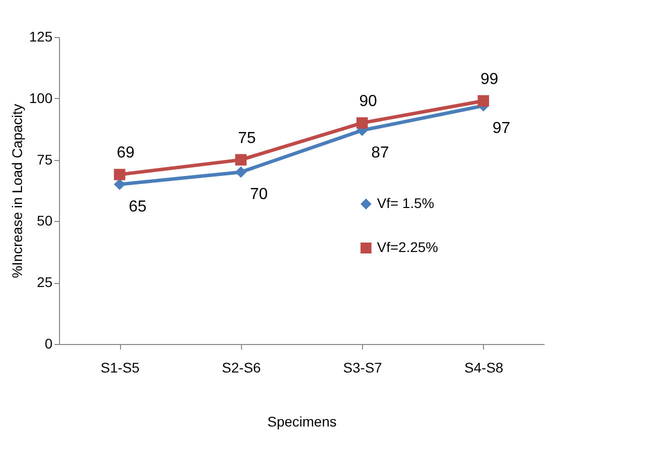 The image size is (649, 451). I want to click on y-tick-label: 100, so click(41, 98).